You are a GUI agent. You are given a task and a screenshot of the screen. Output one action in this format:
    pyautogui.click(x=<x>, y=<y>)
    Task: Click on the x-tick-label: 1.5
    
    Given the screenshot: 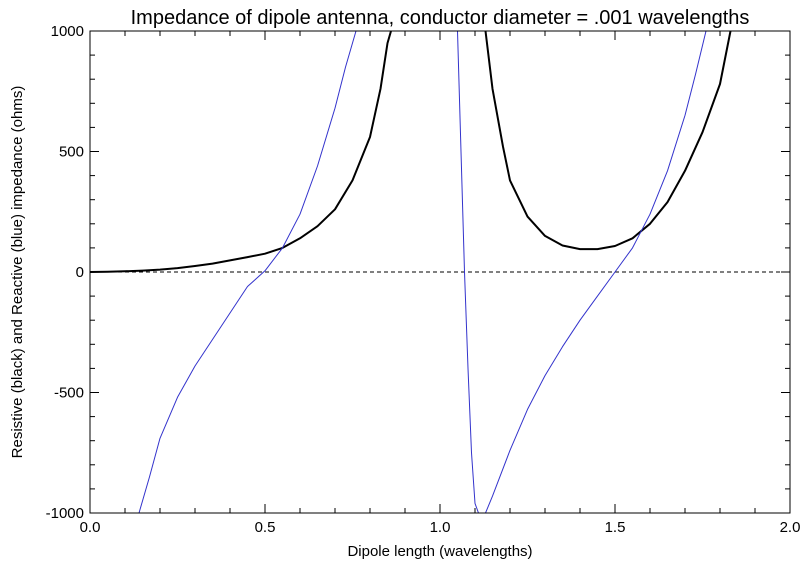 What is the action you would take?
    pyautogui.click(x=615, y=527)
    